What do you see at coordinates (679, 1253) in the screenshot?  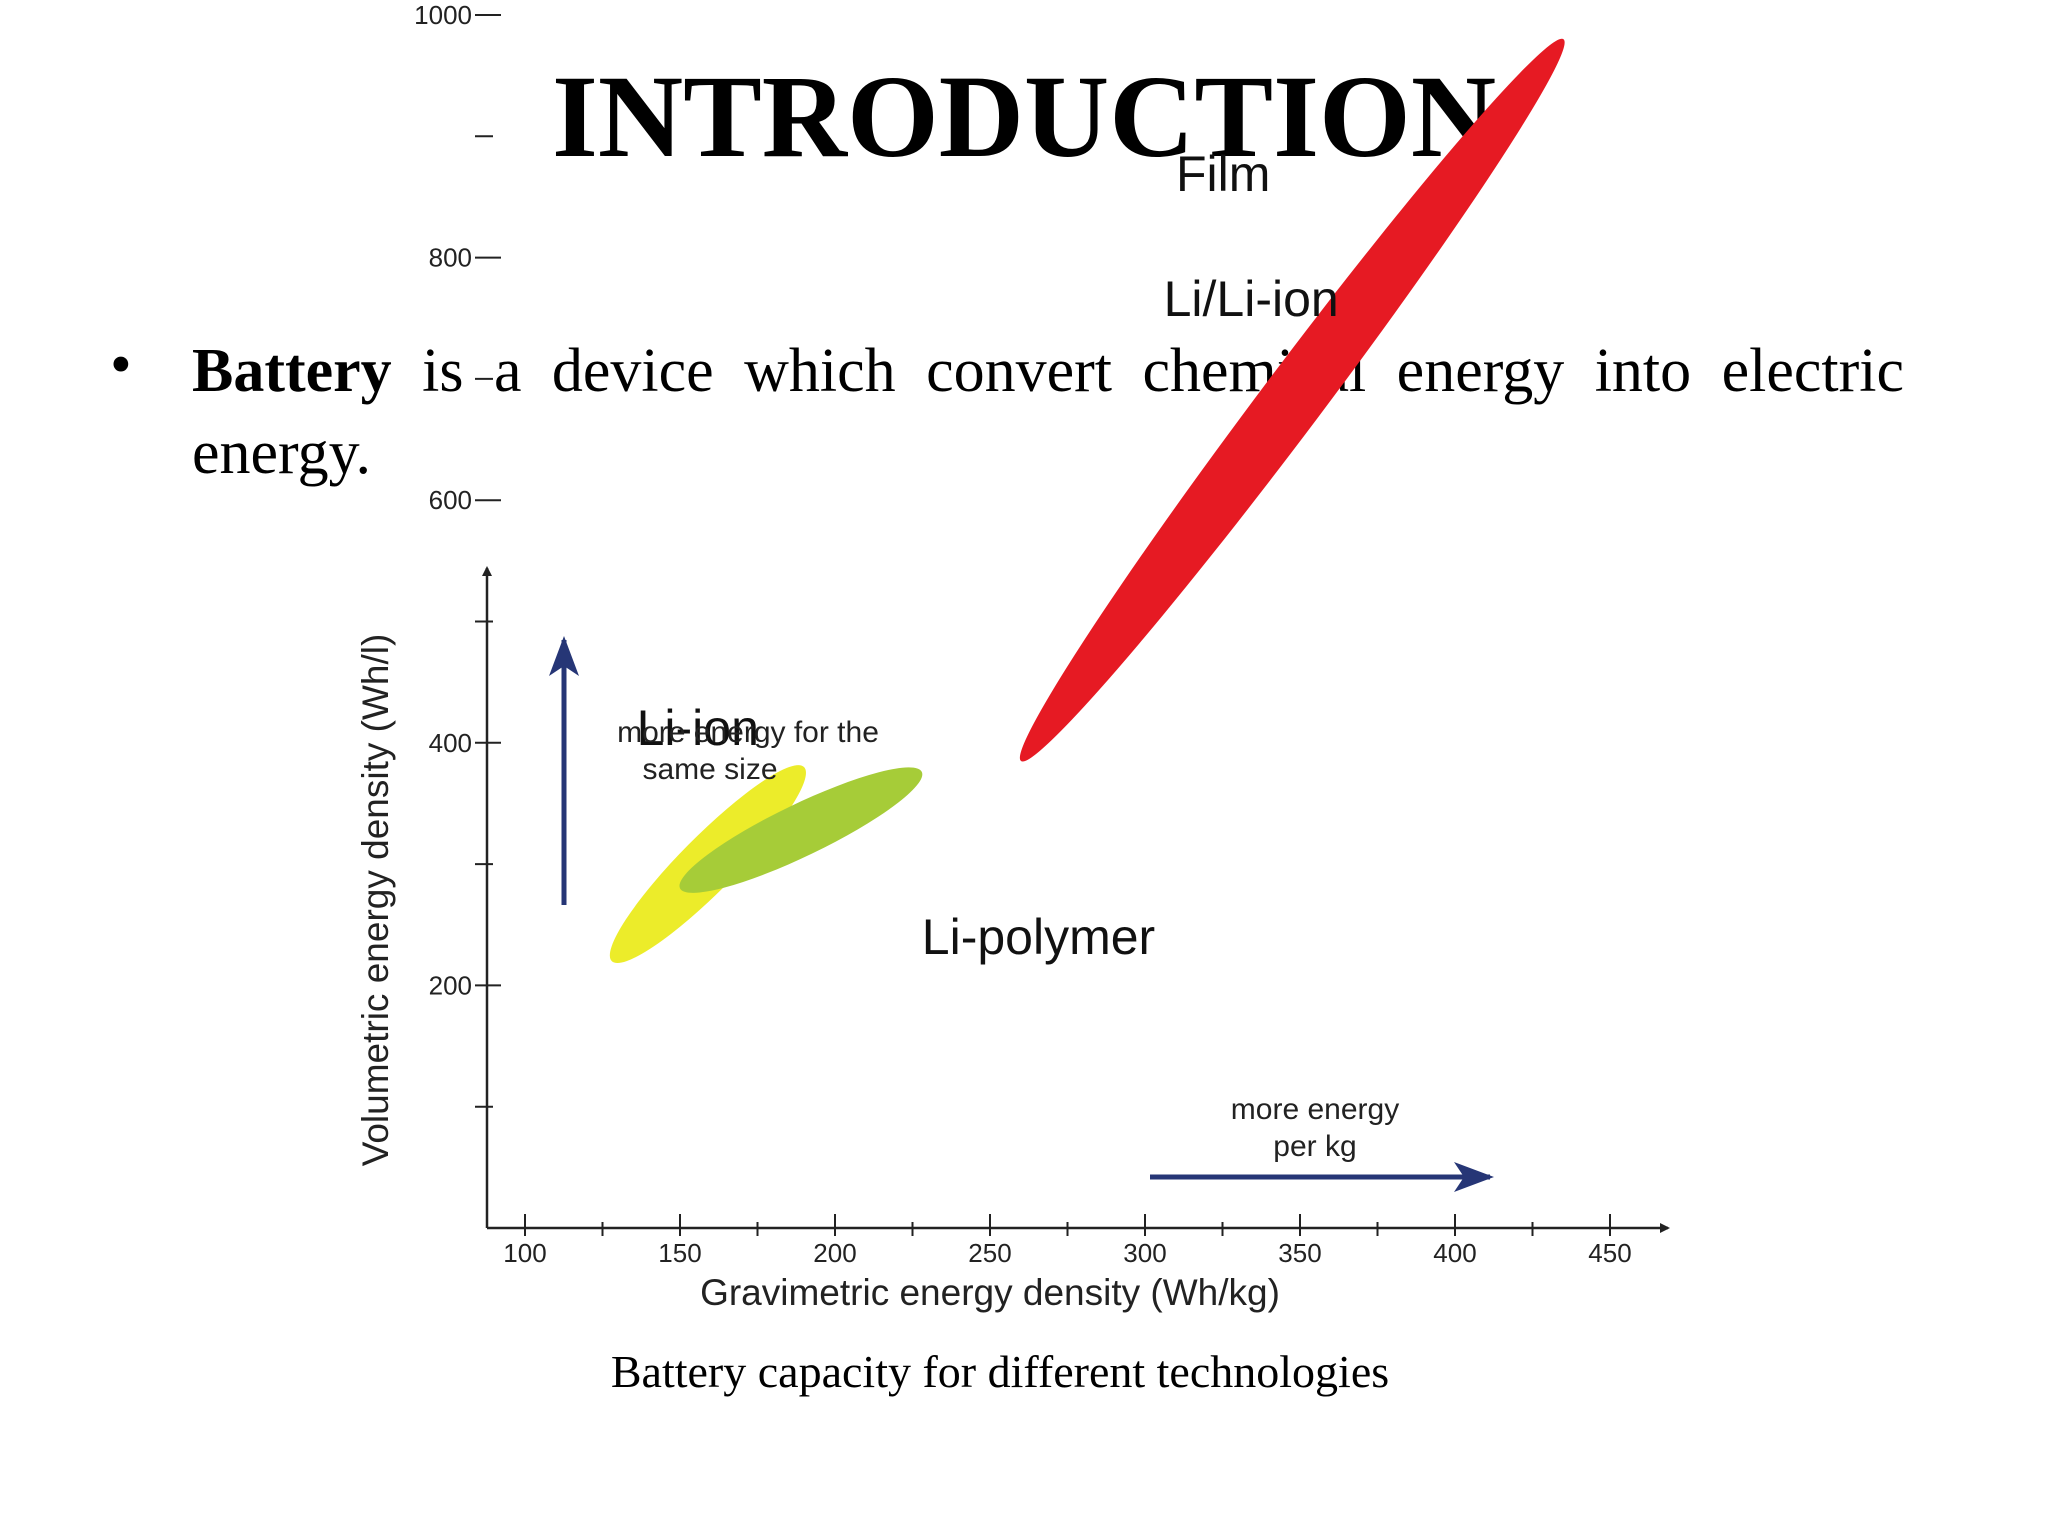 I see `x-tick-label: 150` at bounding box center [679, 1253].